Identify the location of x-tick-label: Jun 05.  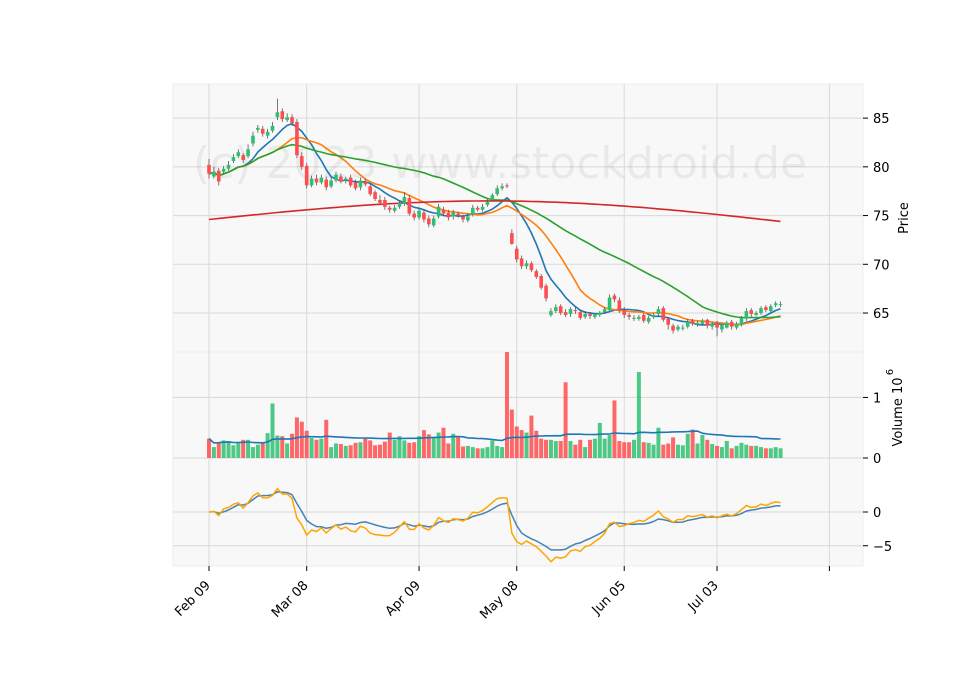
(609, 598).